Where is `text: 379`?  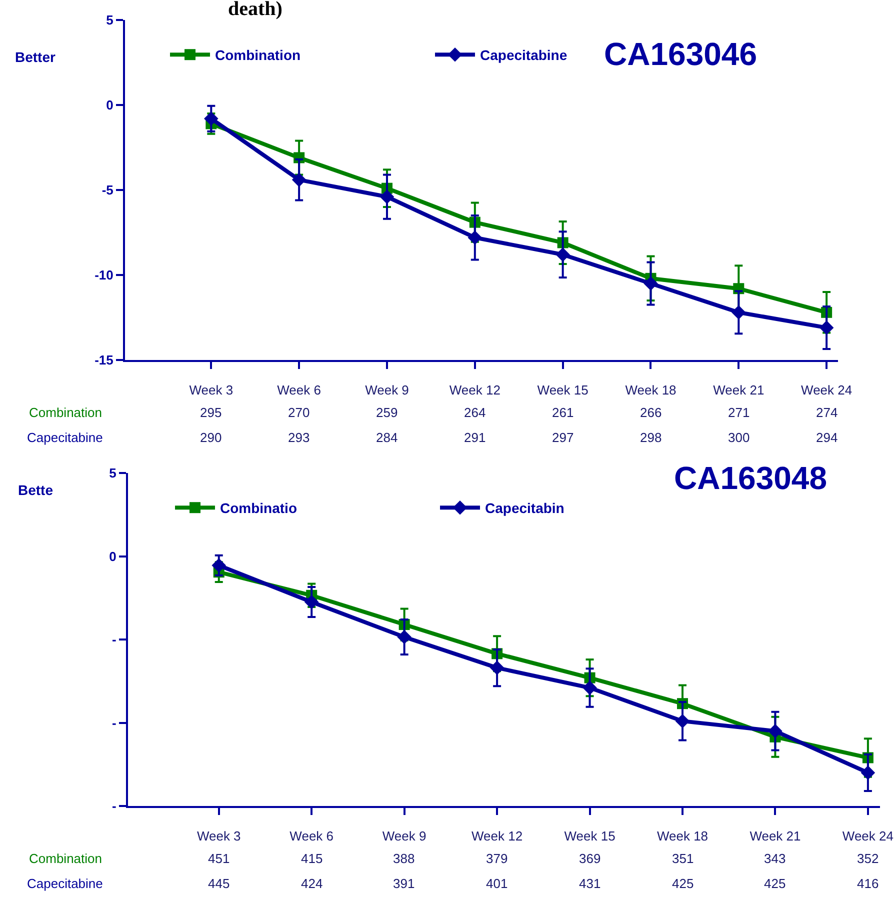 text: 379 is located at coordinates (497, 858).